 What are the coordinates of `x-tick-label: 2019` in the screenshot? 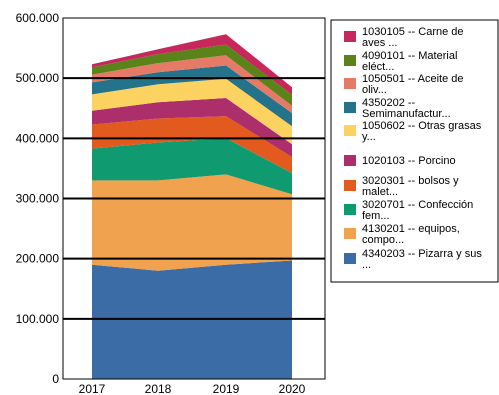 It's located at (226, 388).